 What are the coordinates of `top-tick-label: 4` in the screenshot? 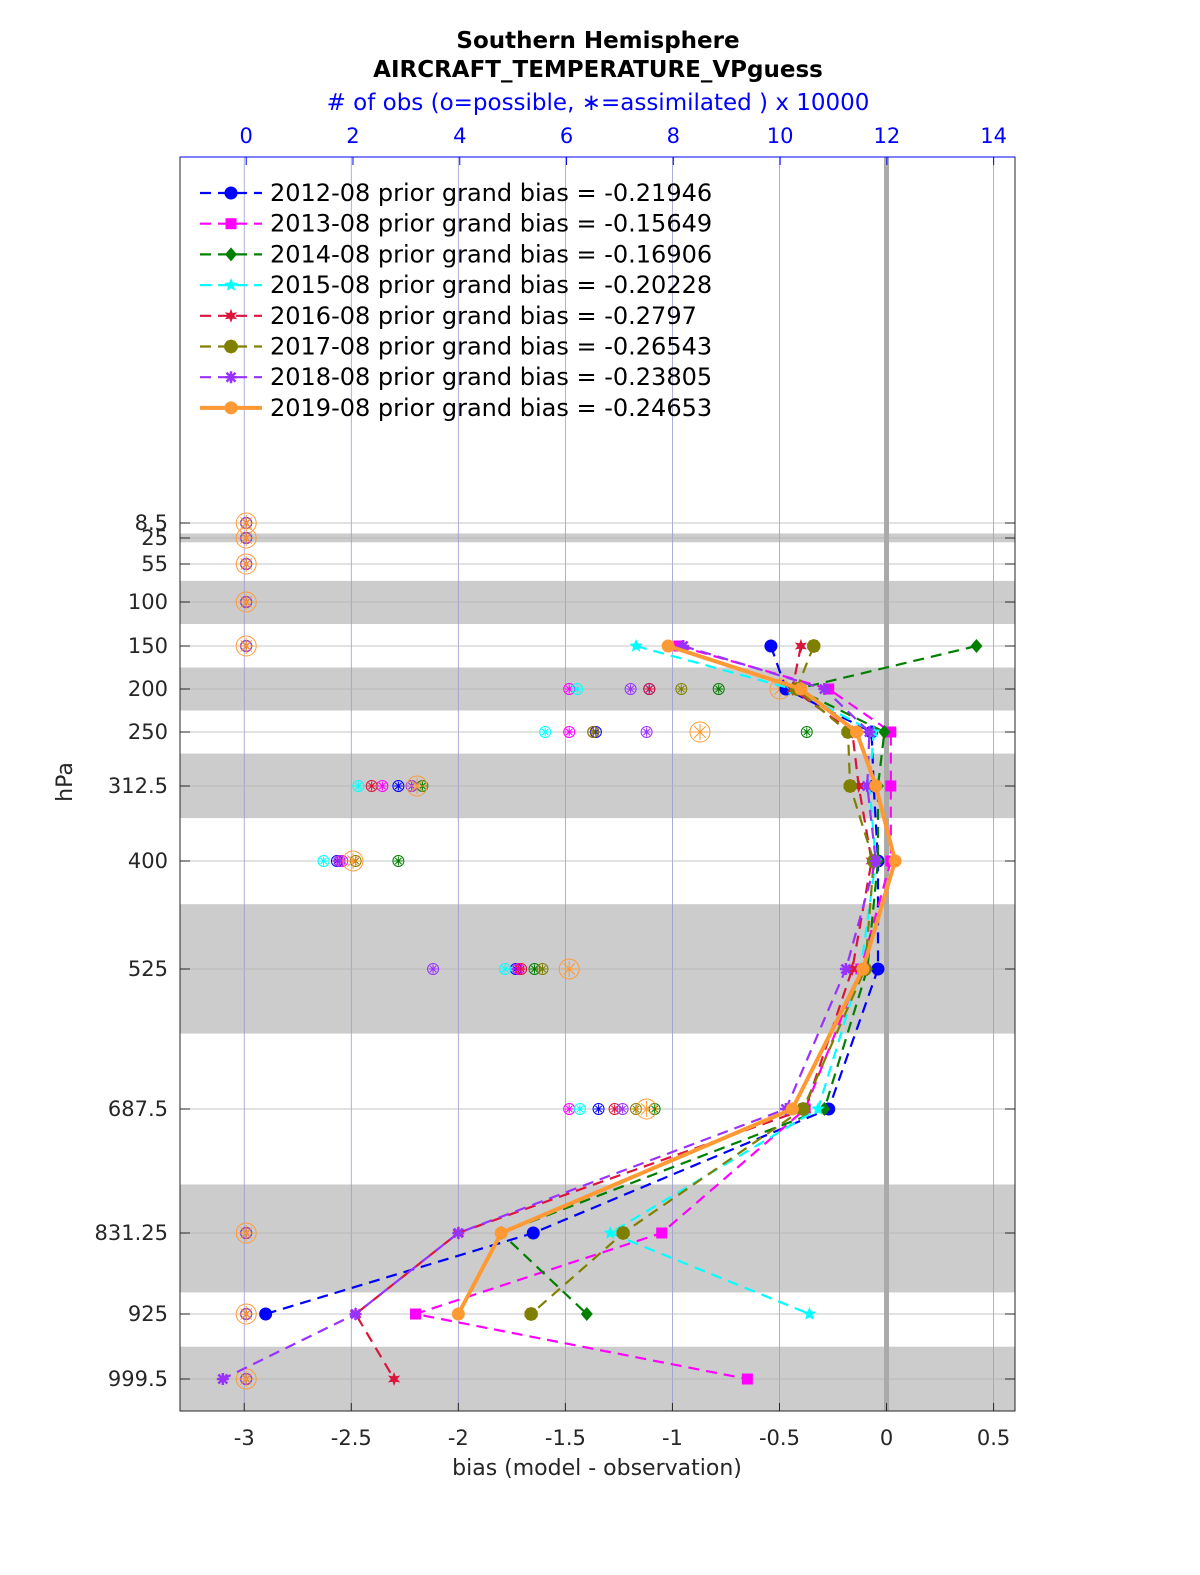 It's located at (459, 136).